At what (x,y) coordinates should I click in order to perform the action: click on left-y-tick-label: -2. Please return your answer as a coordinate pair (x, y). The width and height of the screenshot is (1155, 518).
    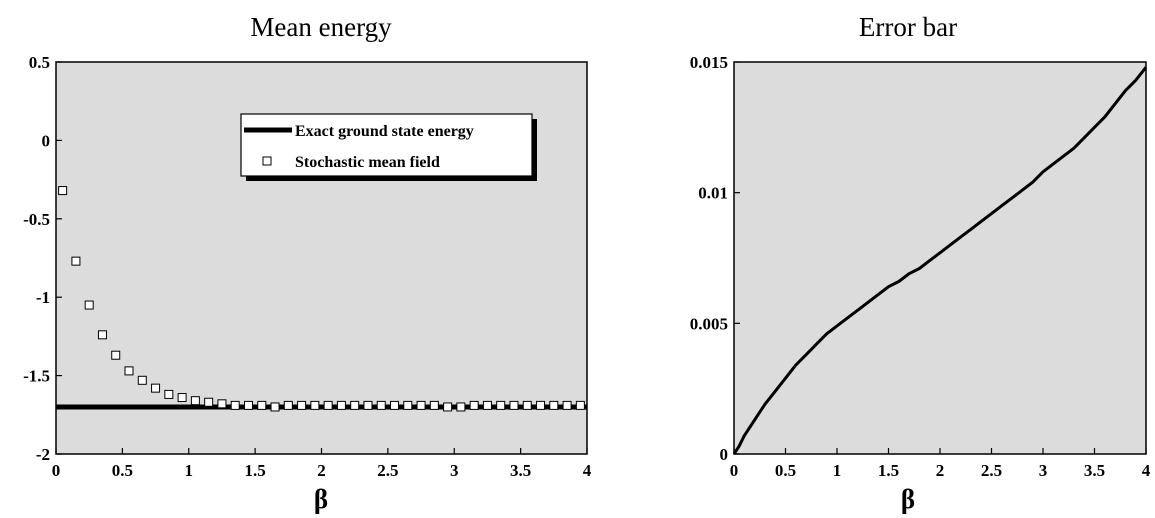
    Looking at the image, I should click on (43, 454).